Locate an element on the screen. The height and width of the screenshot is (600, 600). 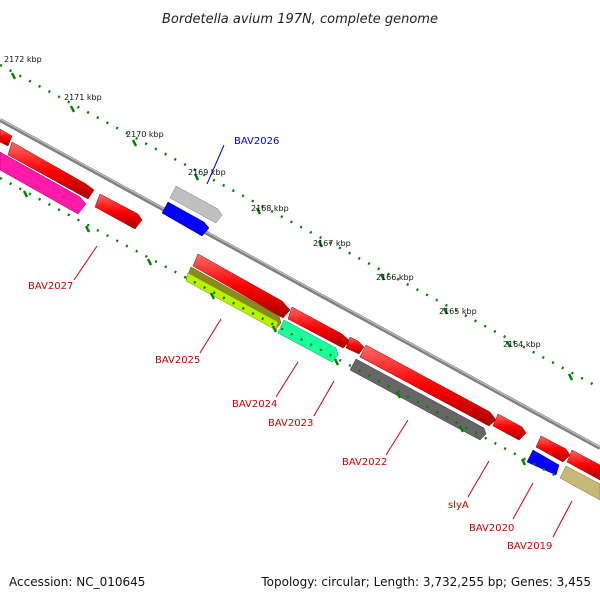
gene-label-bav2022: BAV2022 is located at coordinates (364, 462).